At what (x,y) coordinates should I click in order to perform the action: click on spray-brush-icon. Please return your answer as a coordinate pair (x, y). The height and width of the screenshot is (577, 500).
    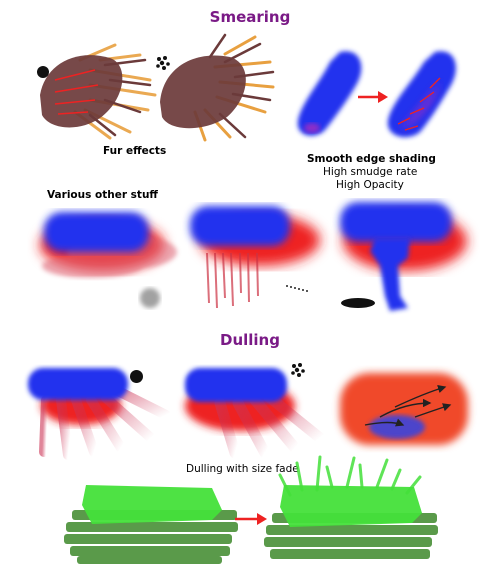
    Looking at the image, I should click on (163, 63).